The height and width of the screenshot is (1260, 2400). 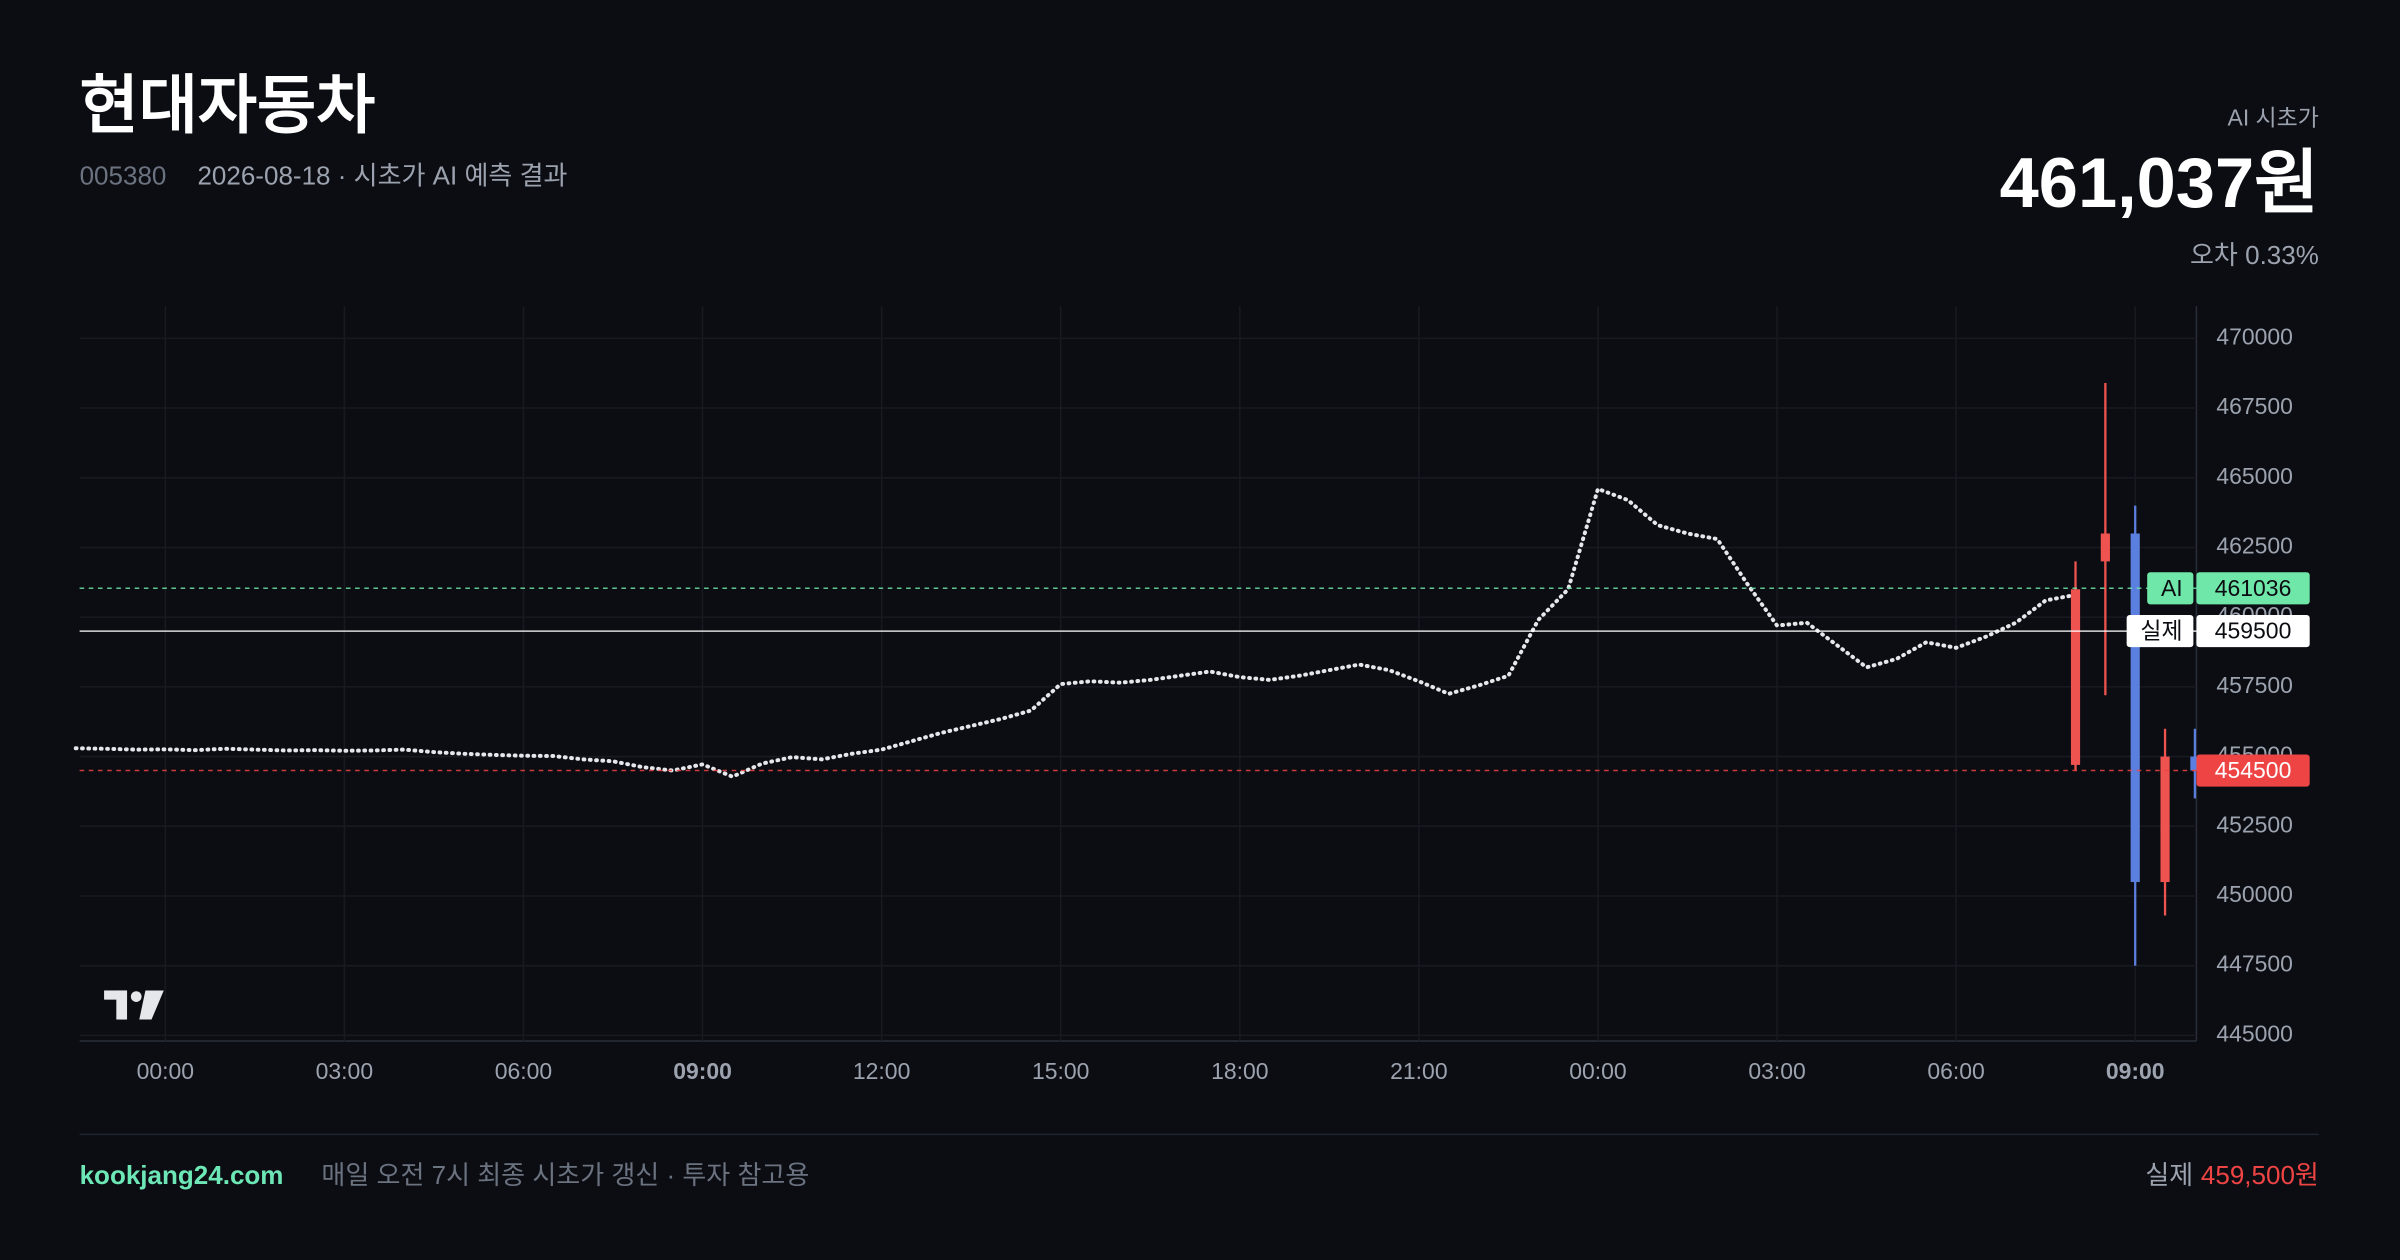 I want to click on actual-price: 실제 459,500원, so click(x=2232, y=1175).